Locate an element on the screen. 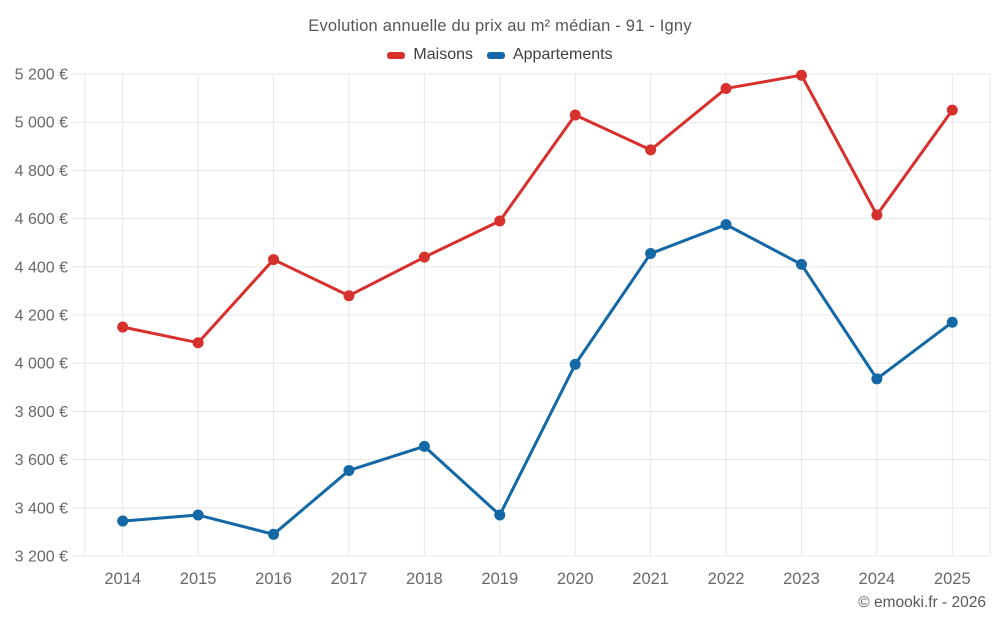  x-tick-label: 2018 is located at coordinates (424, 579).